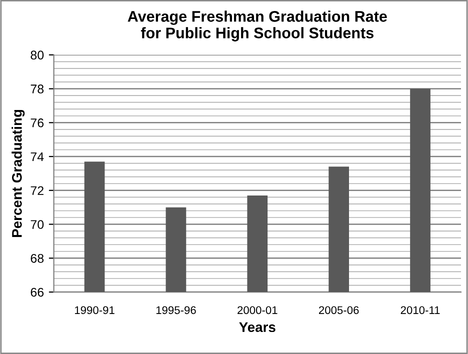 The height and width of the screenshot is (354, 468). What do you see at coordinates (37, 258) in the screenshot?
I see `y-tick-label: 68` at bounding box center [37, 258].